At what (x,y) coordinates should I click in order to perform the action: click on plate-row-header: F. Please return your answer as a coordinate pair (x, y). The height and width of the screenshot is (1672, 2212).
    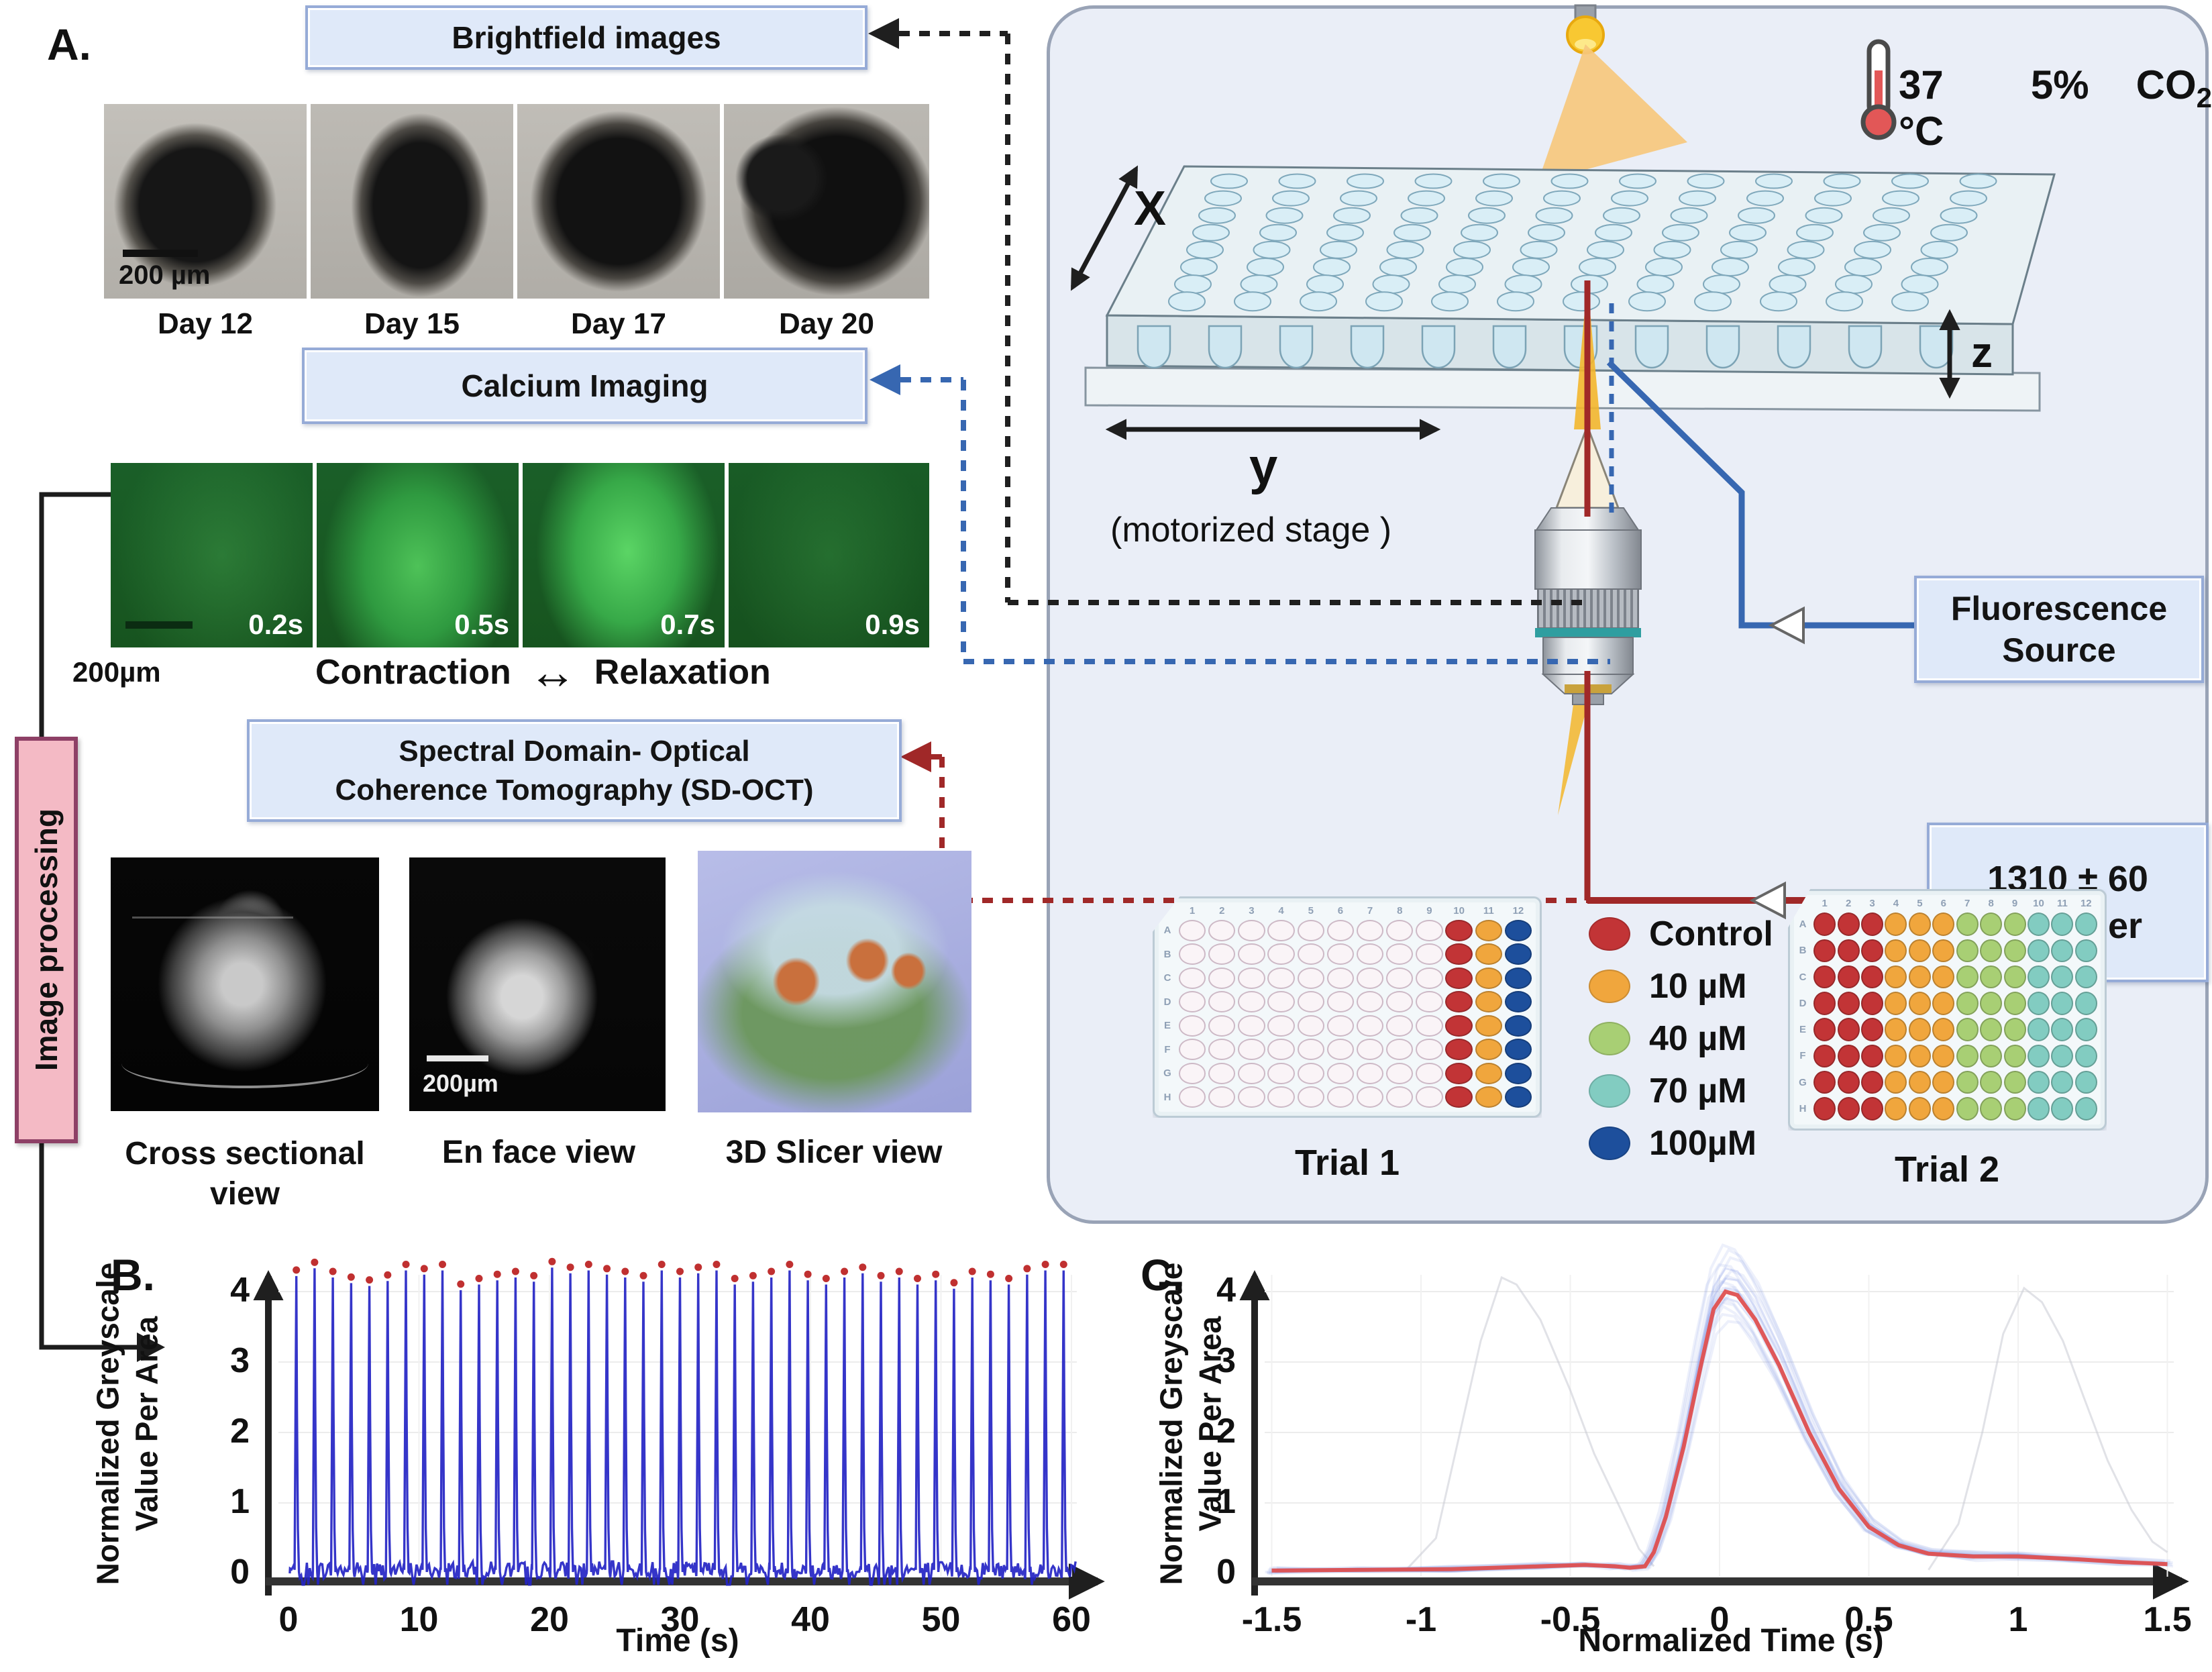
    Looking at the image, I should click on (1802, 1056).